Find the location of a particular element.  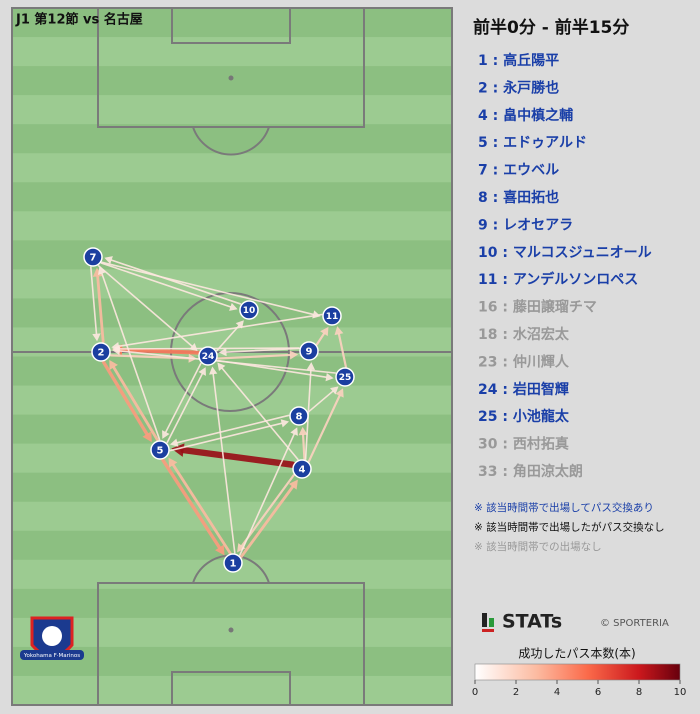

colorbar-tick-label: 6 is located at coordinates (598, 692).